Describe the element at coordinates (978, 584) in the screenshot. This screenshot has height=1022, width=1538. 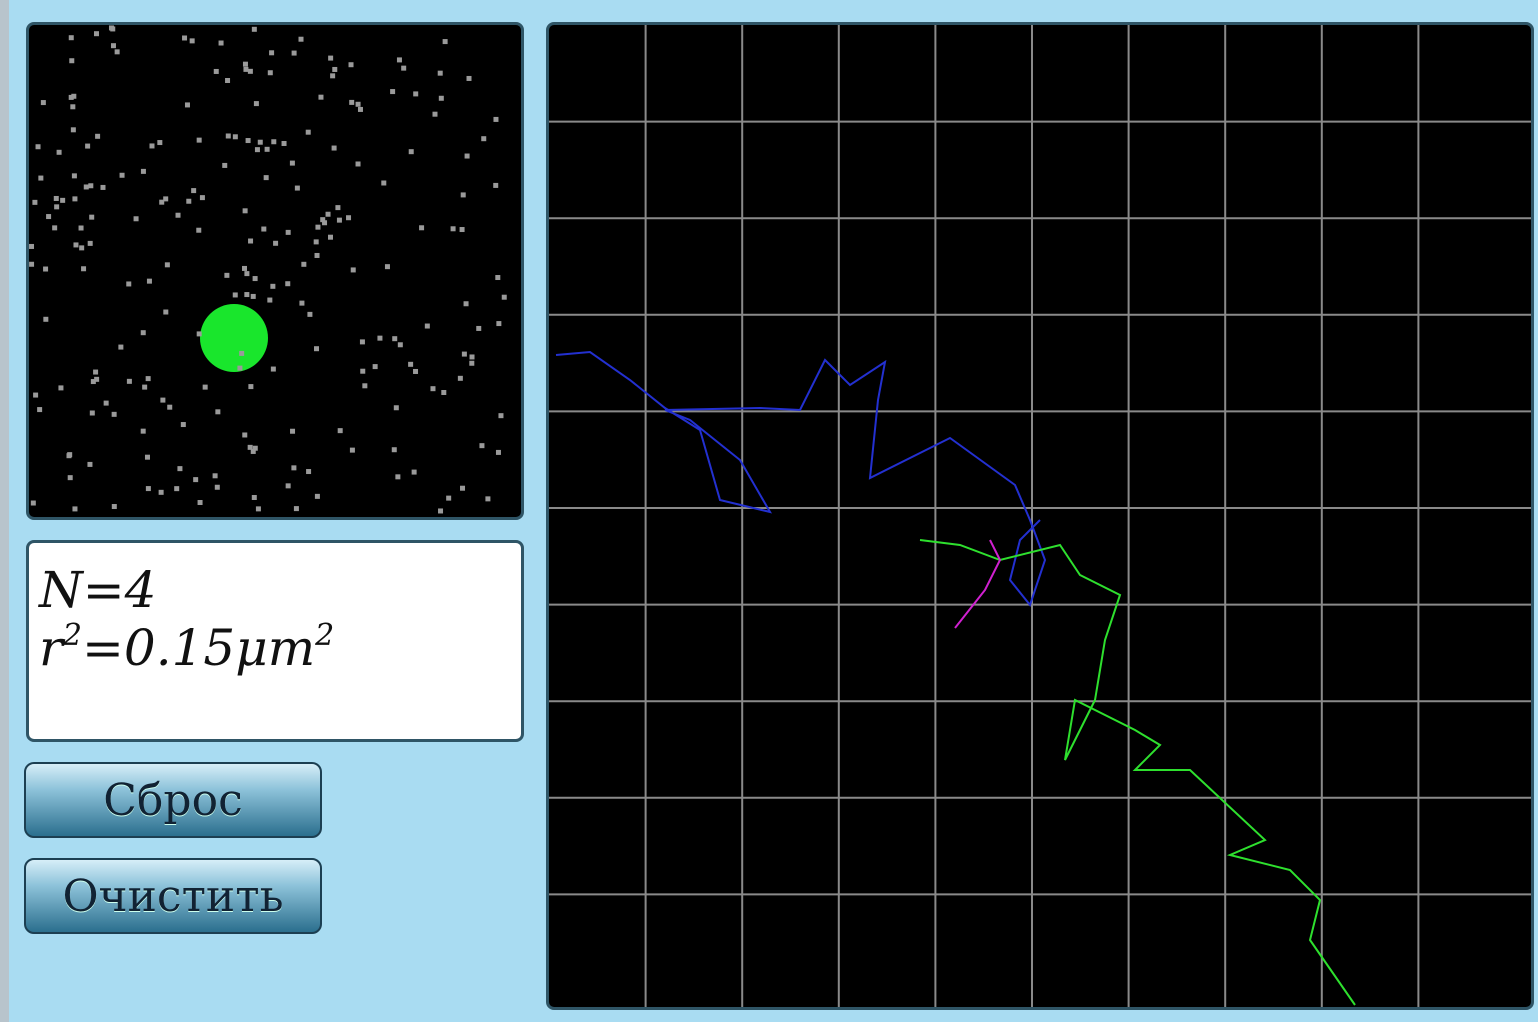
I see `trajectory-magenta` at that location.